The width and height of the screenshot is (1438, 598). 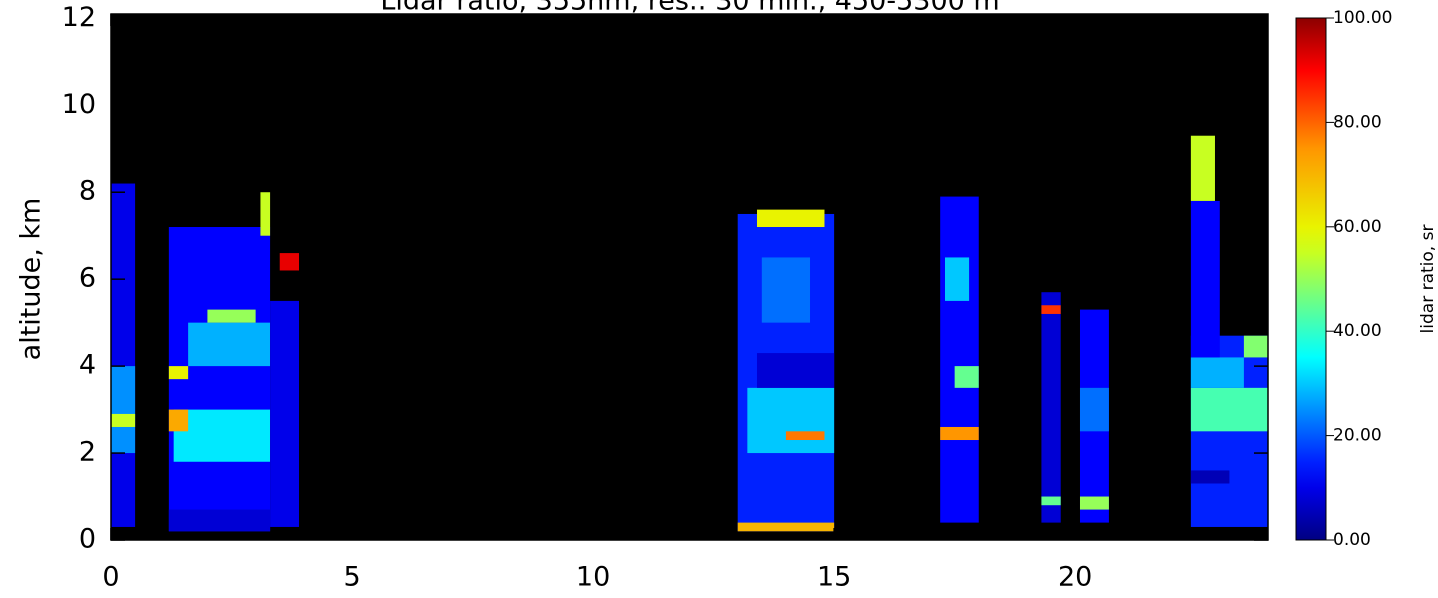 I want to click on colorbar-tick-label: 0.00, so click(x=1352, y=540).